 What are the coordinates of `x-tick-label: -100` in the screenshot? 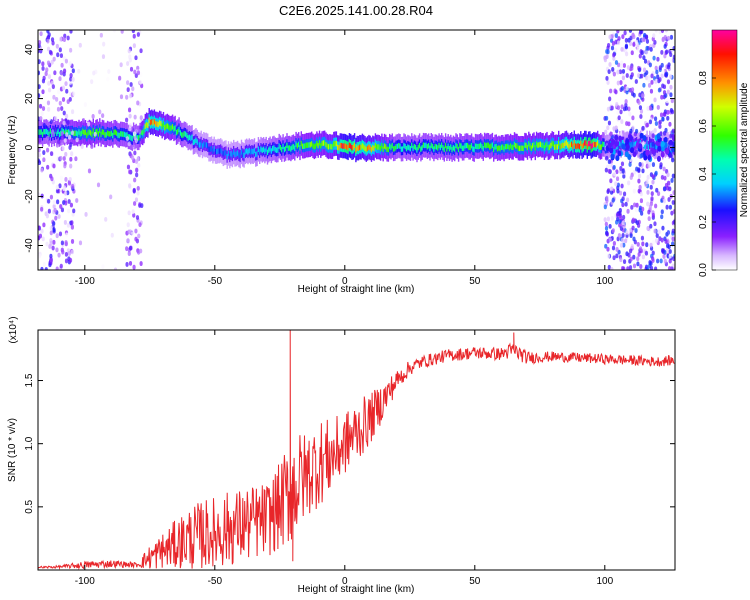 It's located at (85, 581).